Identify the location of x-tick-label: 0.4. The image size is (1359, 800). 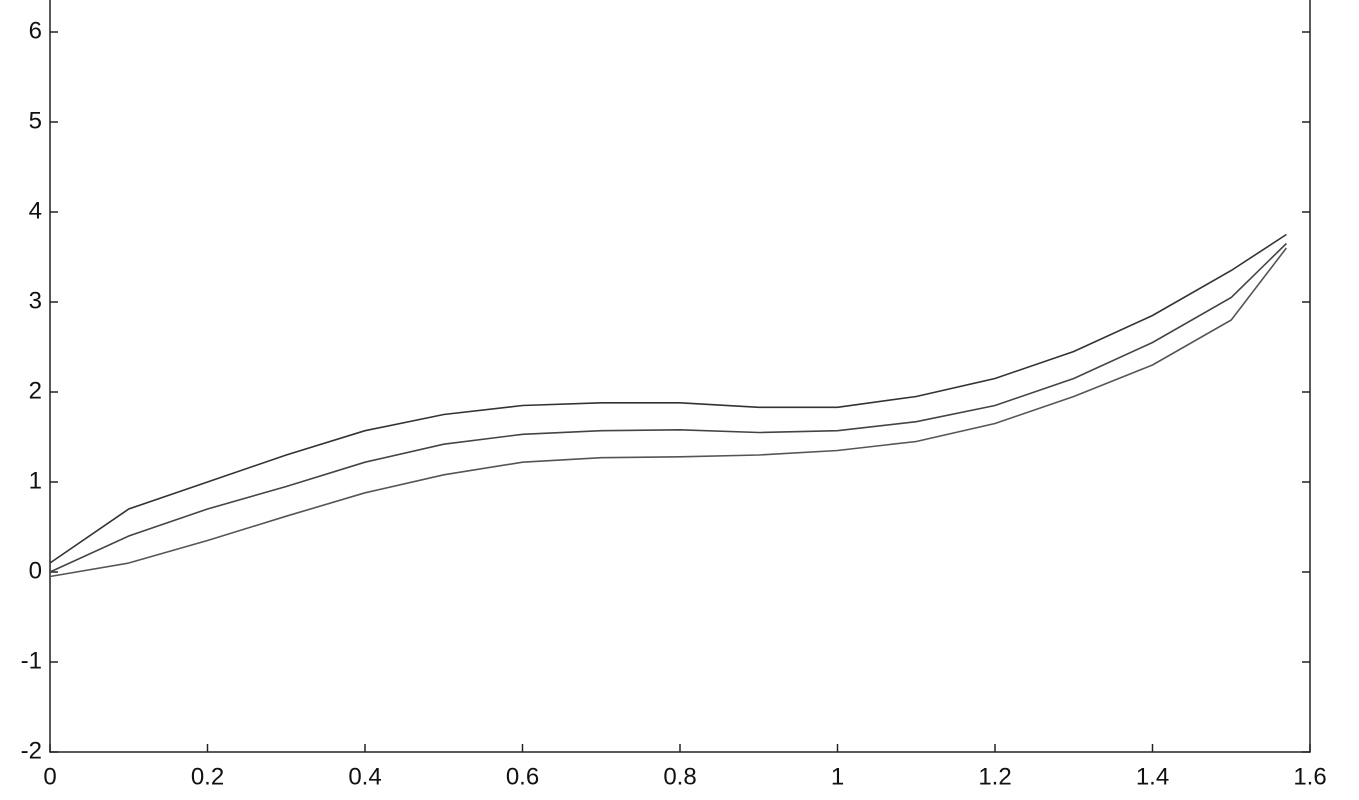
(364, 776).